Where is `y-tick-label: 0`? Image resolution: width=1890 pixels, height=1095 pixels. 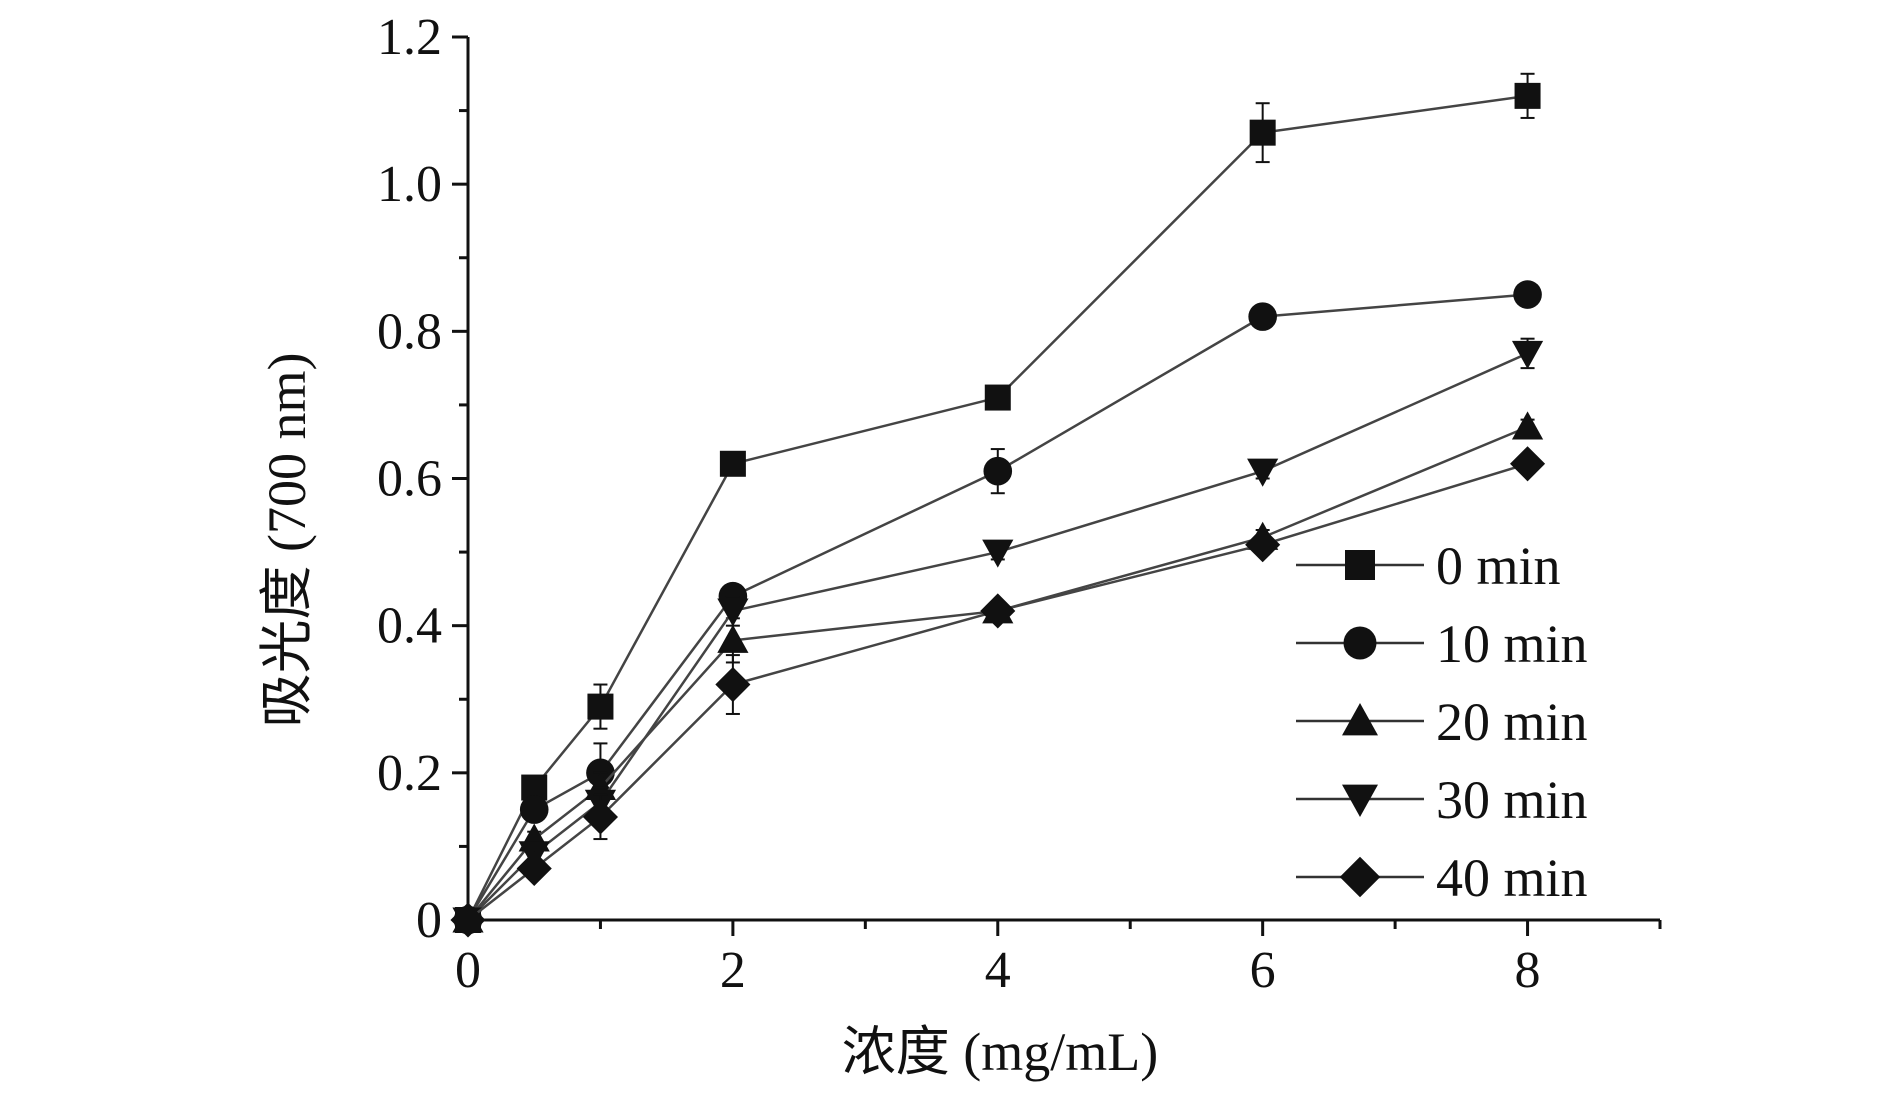 y-tick-label: 0 is located at coordinates (429, 920).